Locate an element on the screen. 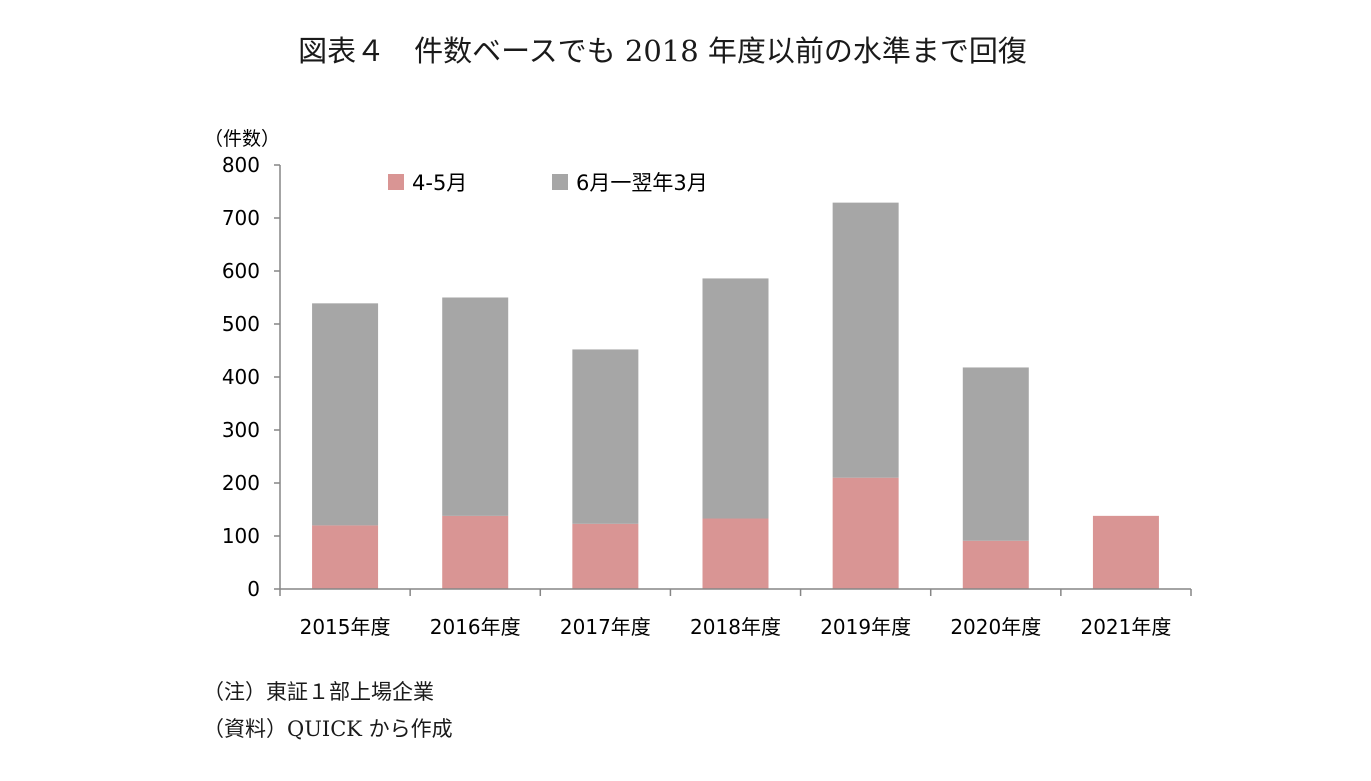  y-tick-label-800: 800 is located at coordinates (241, 165).